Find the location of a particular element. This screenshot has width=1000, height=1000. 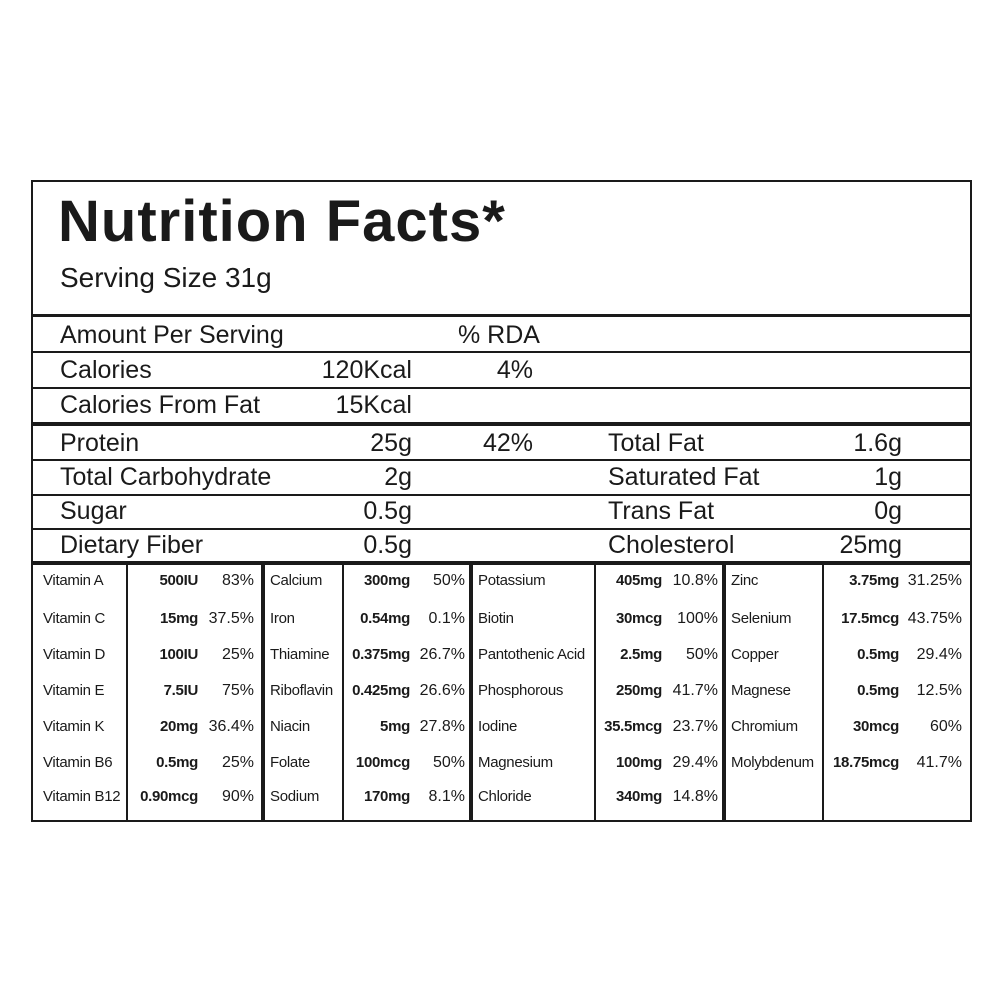

nutrient-amount: 1g is located at coordinates (888, 477).